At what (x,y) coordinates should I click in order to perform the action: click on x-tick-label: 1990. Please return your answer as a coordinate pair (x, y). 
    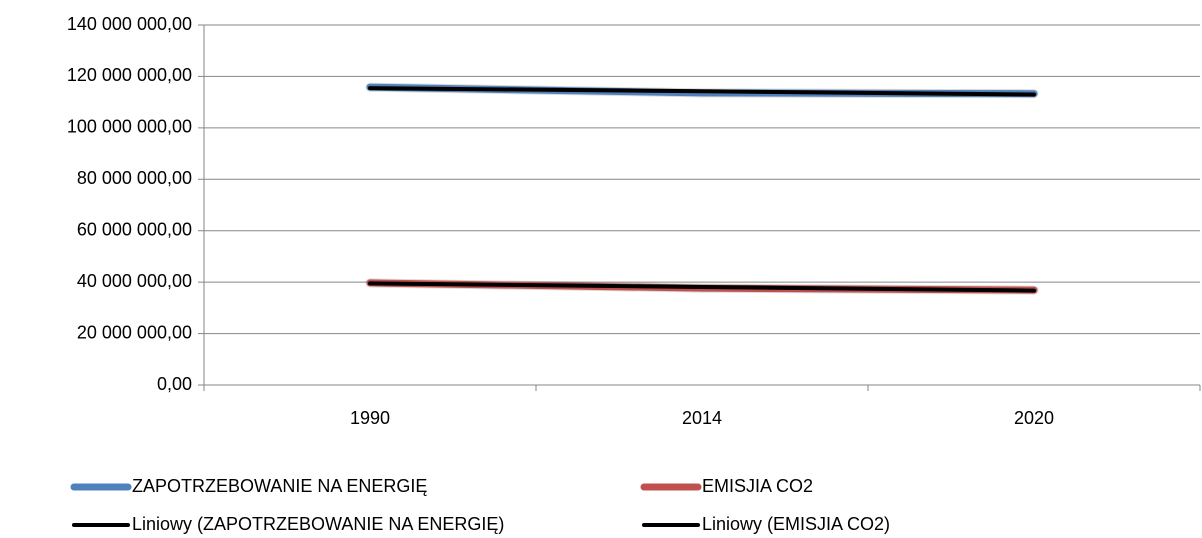
    Looking at the image, I should click on (370, 418).